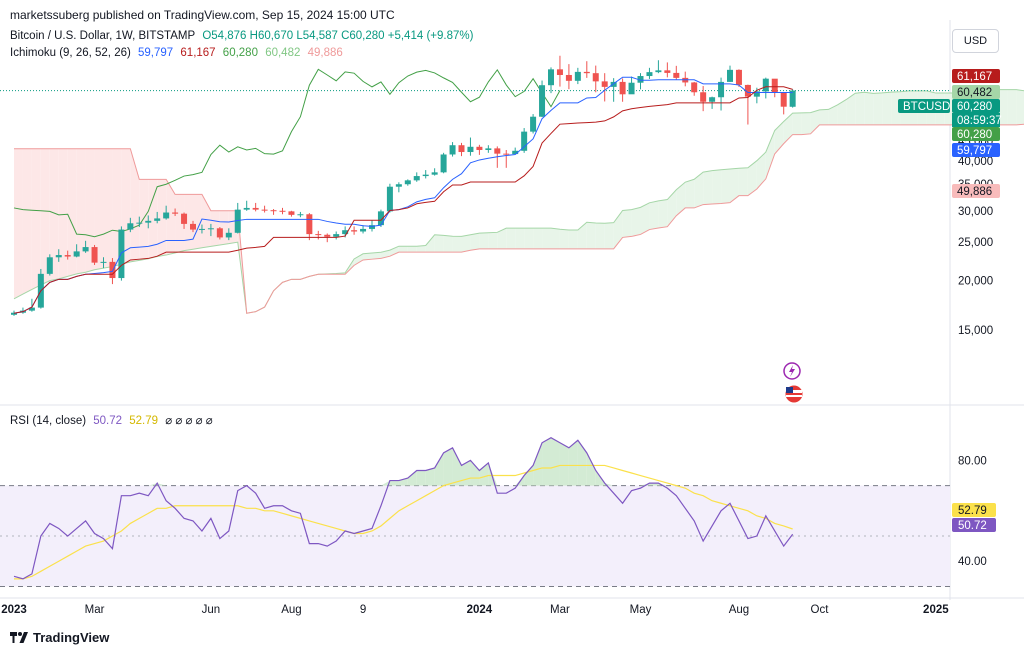  I want to click on time-tick-label: 2025, so click(936, 610).